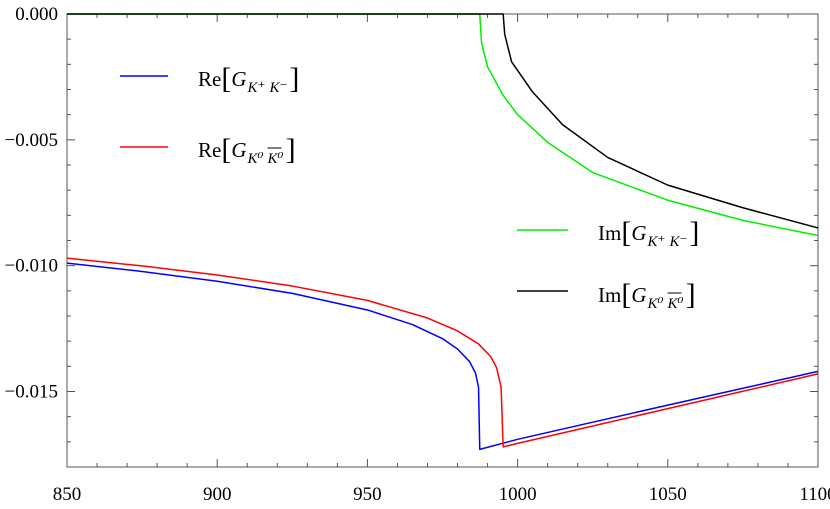 The width and height of the screenshot is (830, 509). Describe the element at coordinates (248, 79) in the screenshot. I see `legend-label-1: Re[GK⁺ K⁻]` at that location.